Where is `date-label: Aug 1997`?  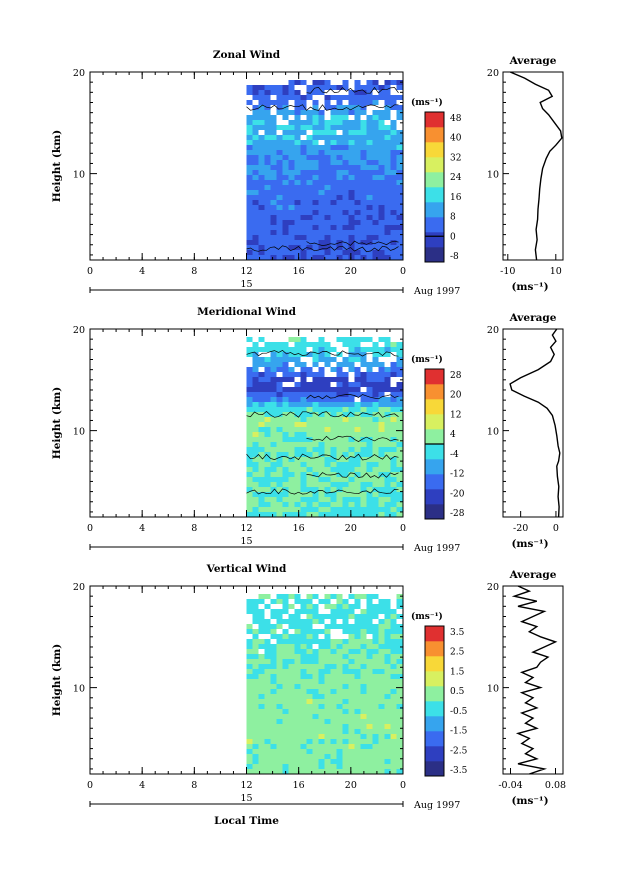
date-label: Aug 1997 is located at coordinates (436, 548).